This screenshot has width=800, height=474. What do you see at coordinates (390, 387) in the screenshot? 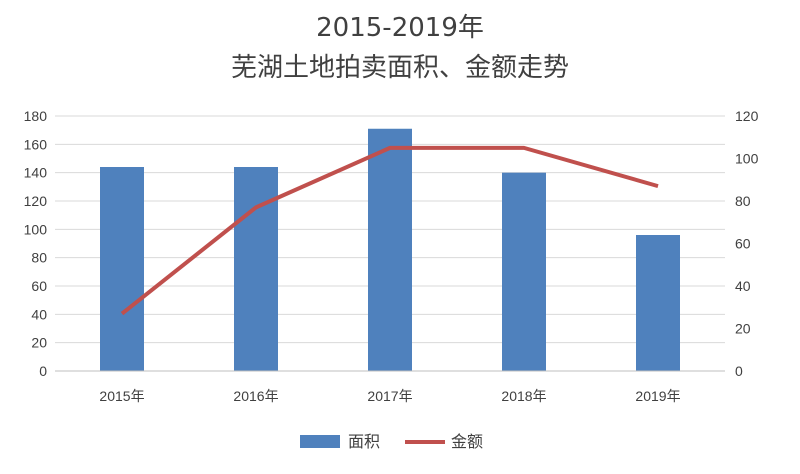
I see `x-axis: 2015年 2016年 2017年 2018年 2019年` at bounding box center [390, 387].